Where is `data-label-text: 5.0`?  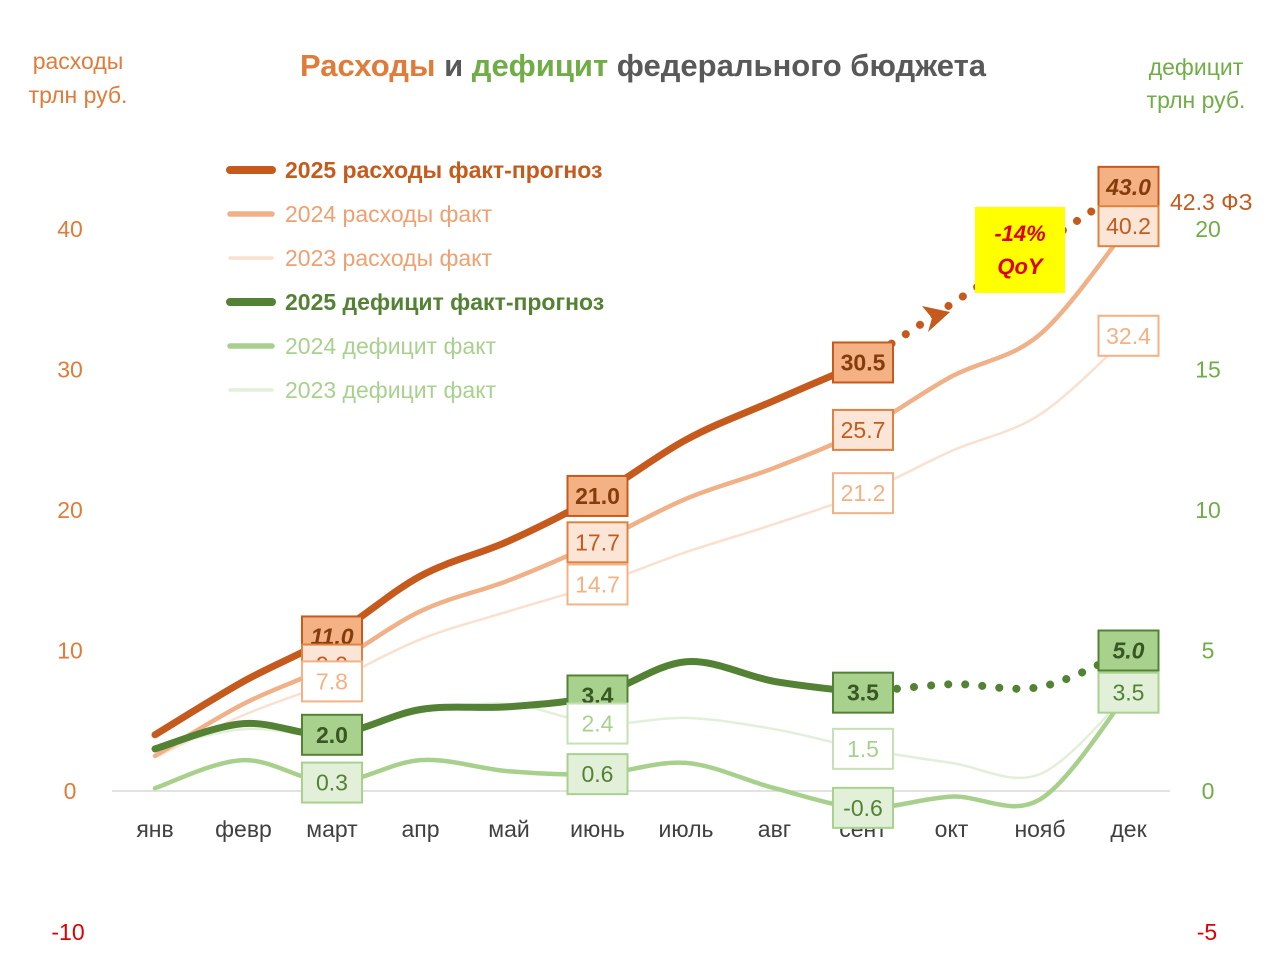
data-label-text: 5.0 is located at coordinates (1129, 651).